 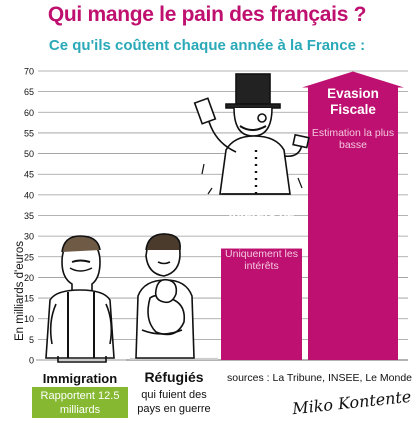 What do you see at coordinates (251, 134) in the screenshot?
I see `tophat-capitalist-icon` at bounding box center [251, 134].